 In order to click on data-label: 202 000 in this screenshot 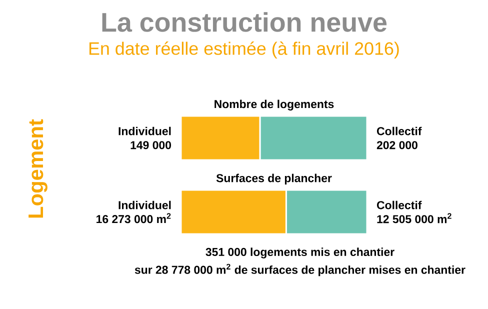, I will do `click(397, 145)`.